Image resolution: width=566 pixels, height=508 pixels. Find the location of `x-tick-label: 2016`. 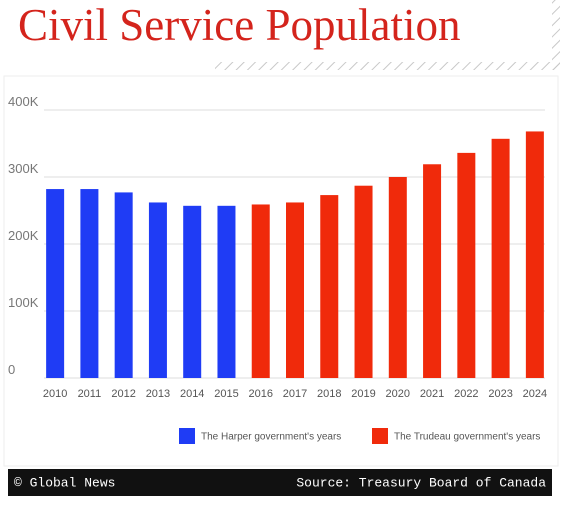

x-tick-label: 2016 is located at coordinates (260, 394).